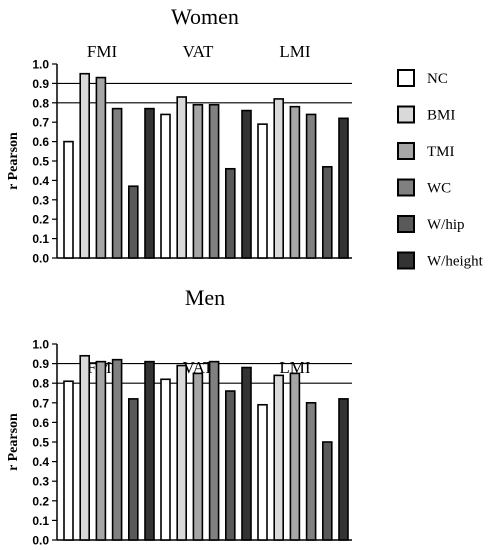 The width and height of the screenshot is (501, 550). Describe the element at coordinates (406, 151) in the screenshot. I see `legend-swatch-tmi` at that location.